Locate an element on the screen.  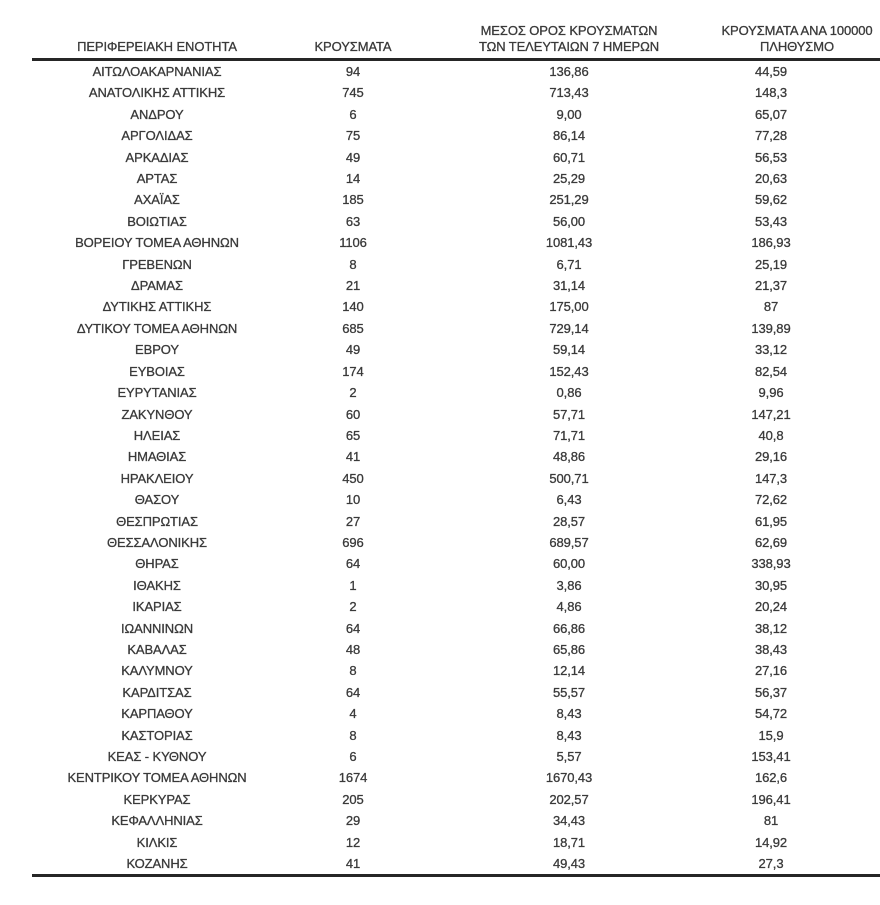
table-row: ΑΧΑΪΑΣ 185 251,29 59,62 is located at coordinates (456, 199).